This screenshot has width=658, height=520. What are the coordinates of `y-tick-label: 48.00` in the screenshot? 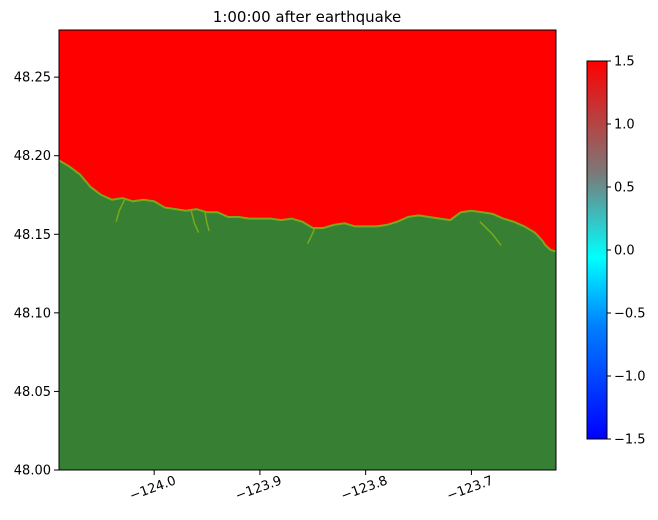 It's located at (32, 471).